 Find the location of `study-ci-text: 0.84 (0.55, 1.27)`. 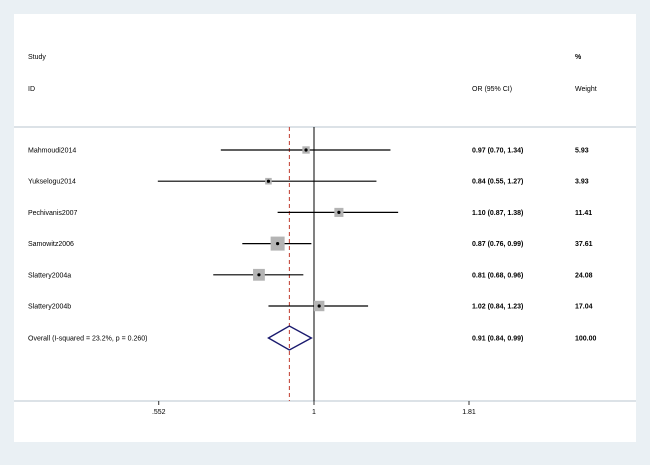

study-ci-text: 0.84 (0.55, 1.27) is located at coordinates (497, 182).